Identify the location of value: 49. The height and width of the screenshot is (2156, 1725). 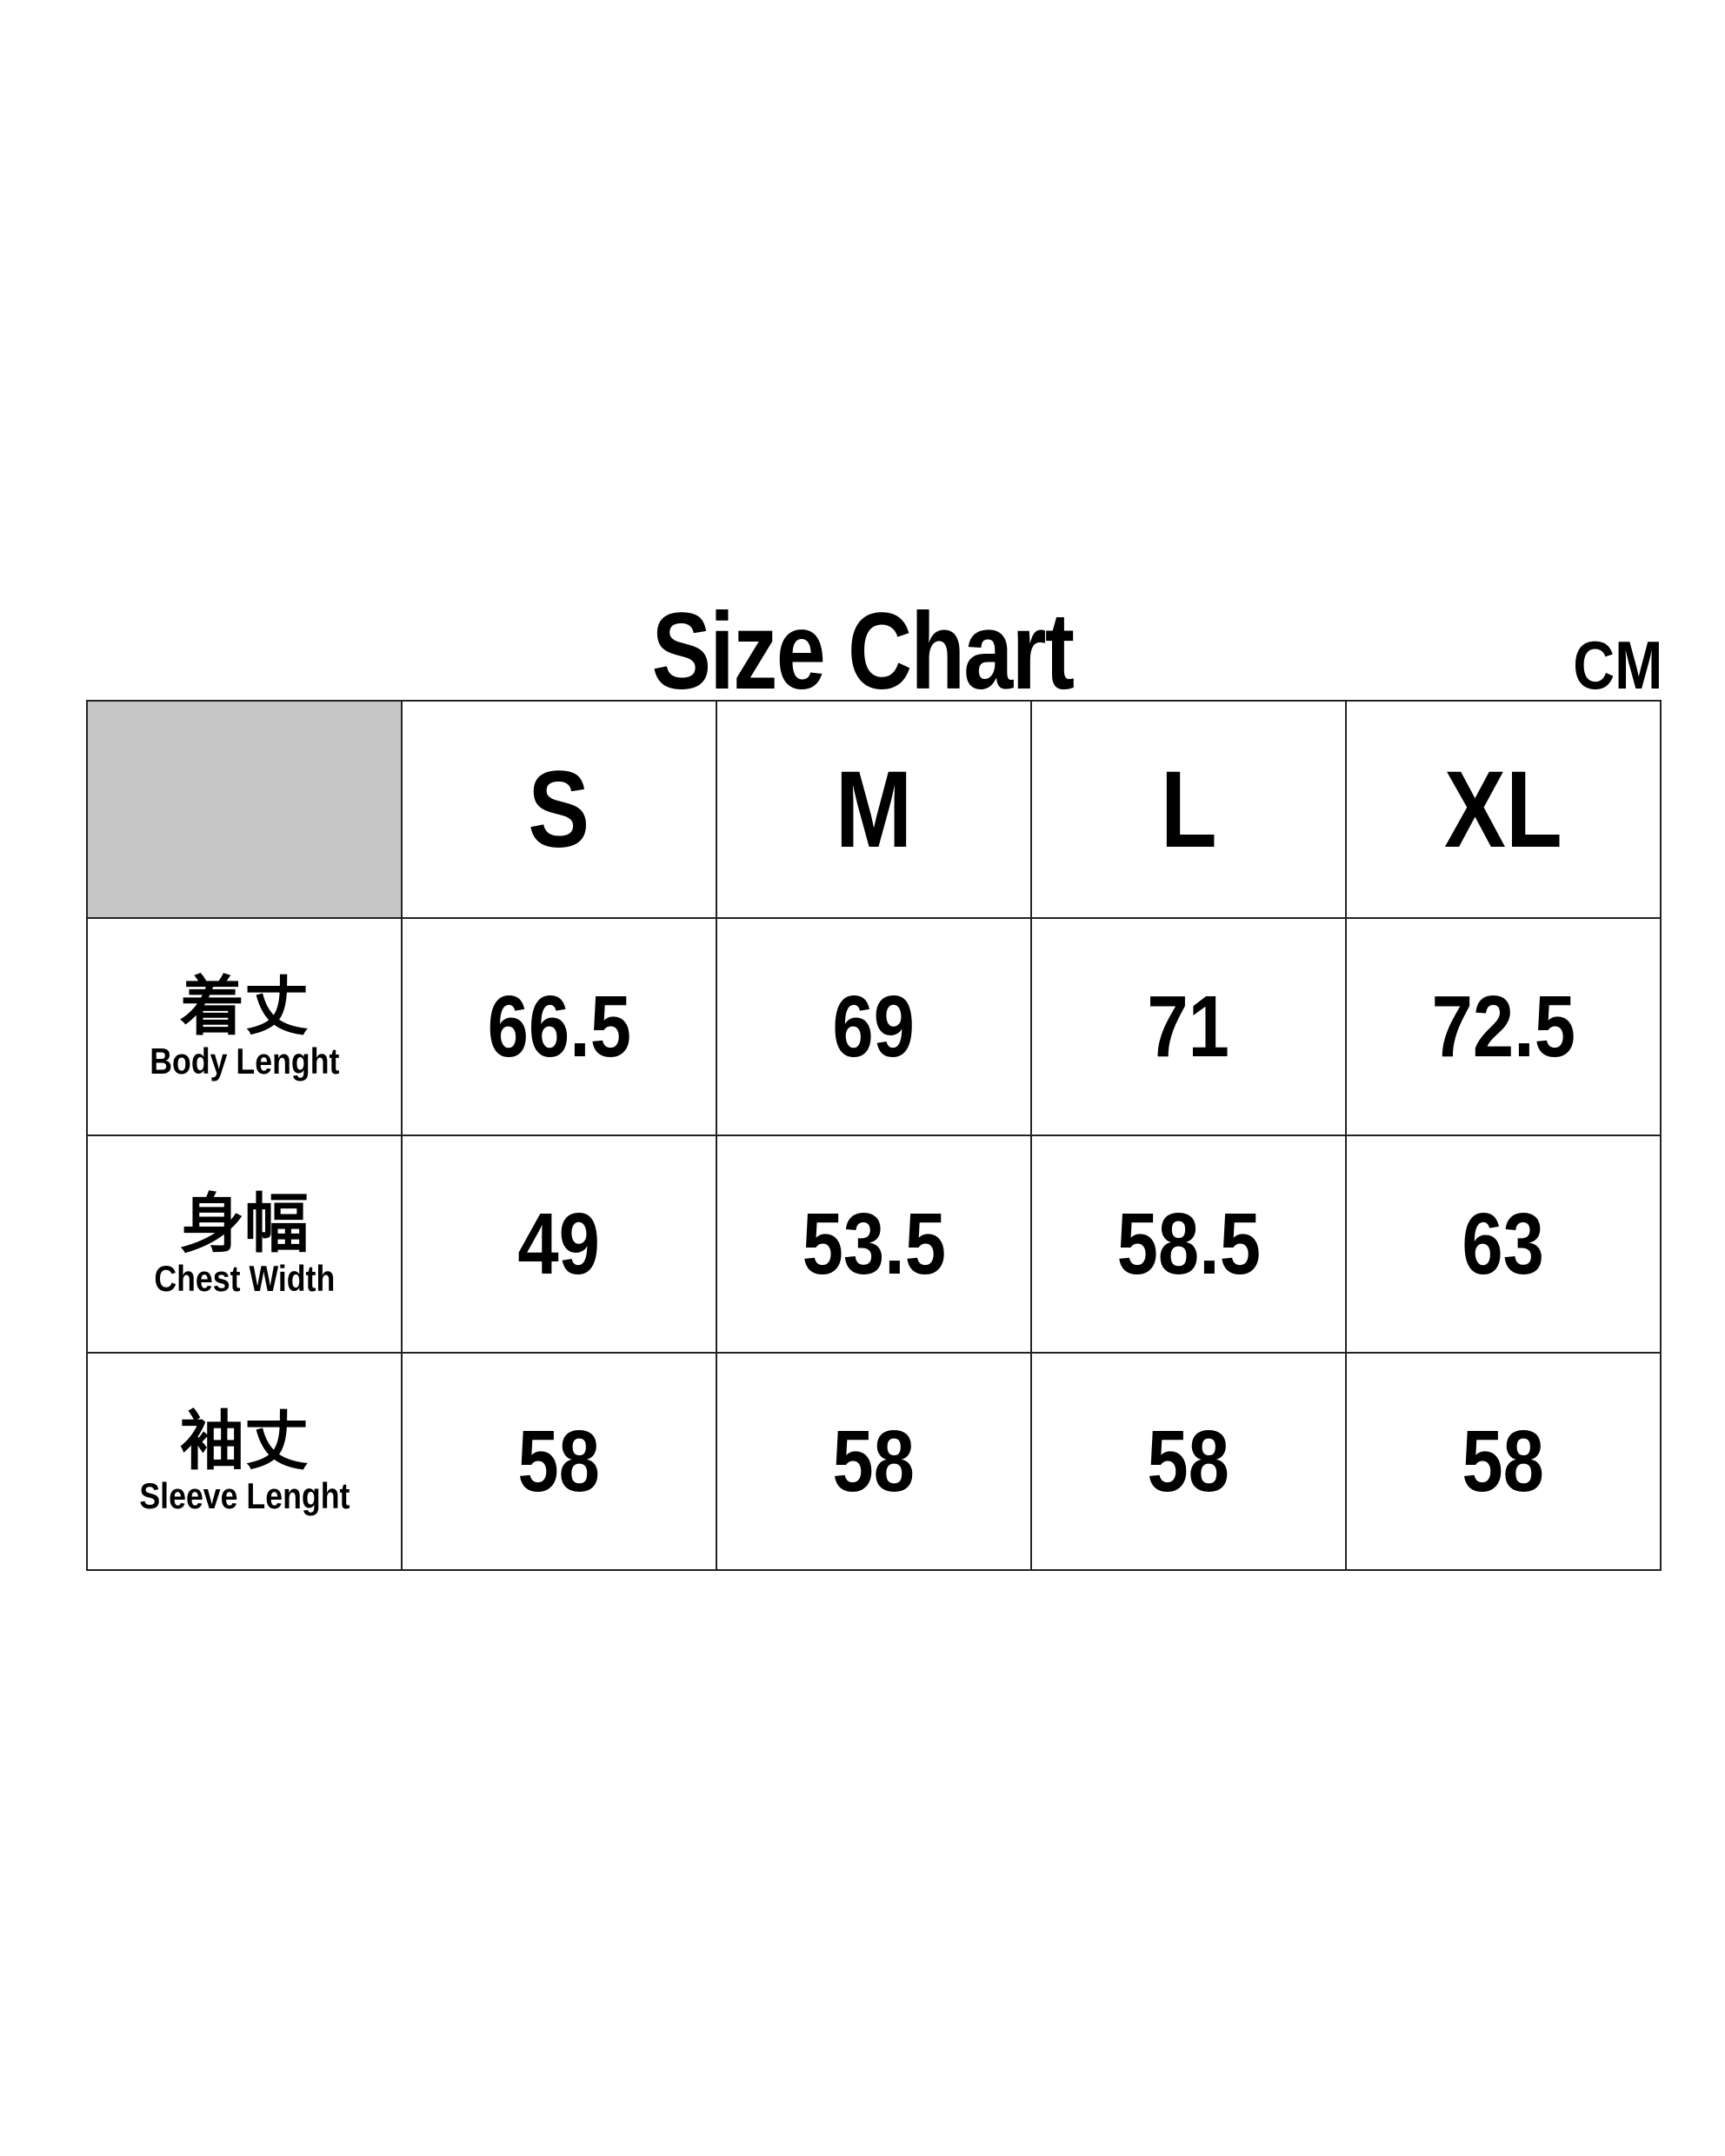
(559, 1244).